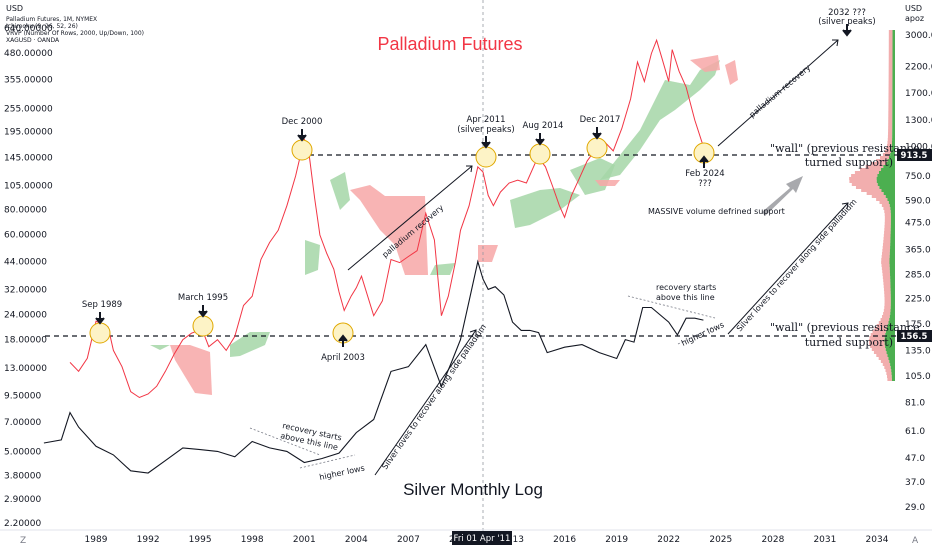  What do you see at coordinates (914, 155) in the screenshot?
I see `price-marker-top: 913.5` at bounding box center [914, 155].